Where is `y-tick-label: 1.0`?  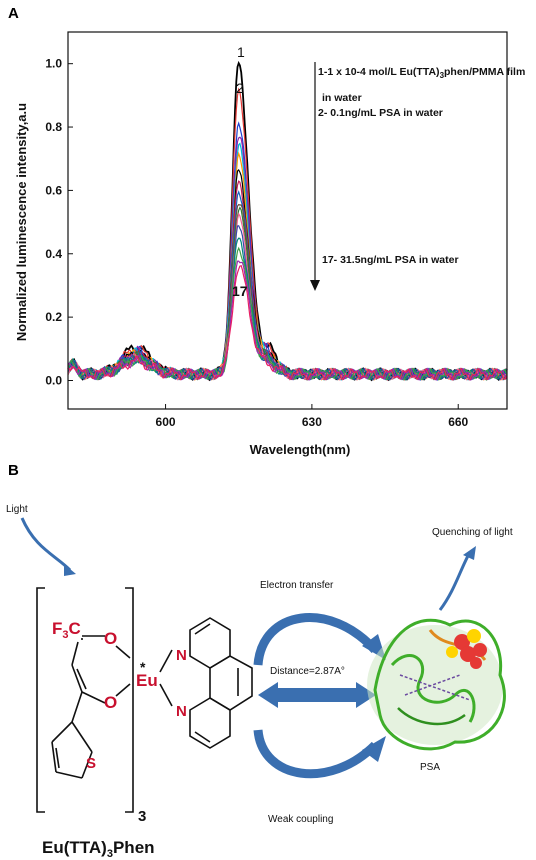 y-tick-label: 1.0 is located at coordinates (53, 64).